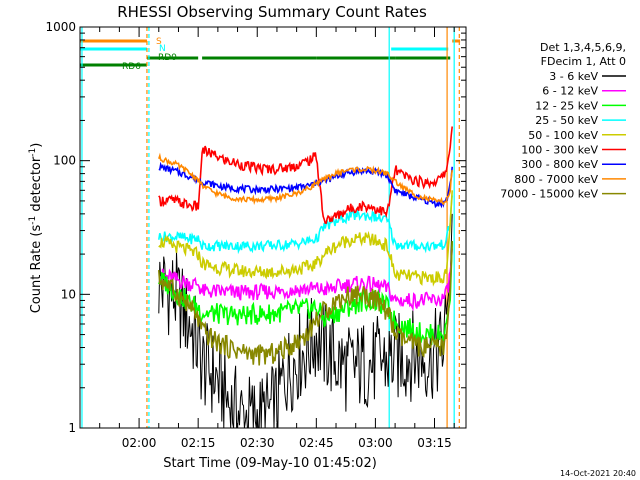  Describe the element at coordinates (64, 161) in the screenshot. I see `y-tick-label-2: 100` at that location.